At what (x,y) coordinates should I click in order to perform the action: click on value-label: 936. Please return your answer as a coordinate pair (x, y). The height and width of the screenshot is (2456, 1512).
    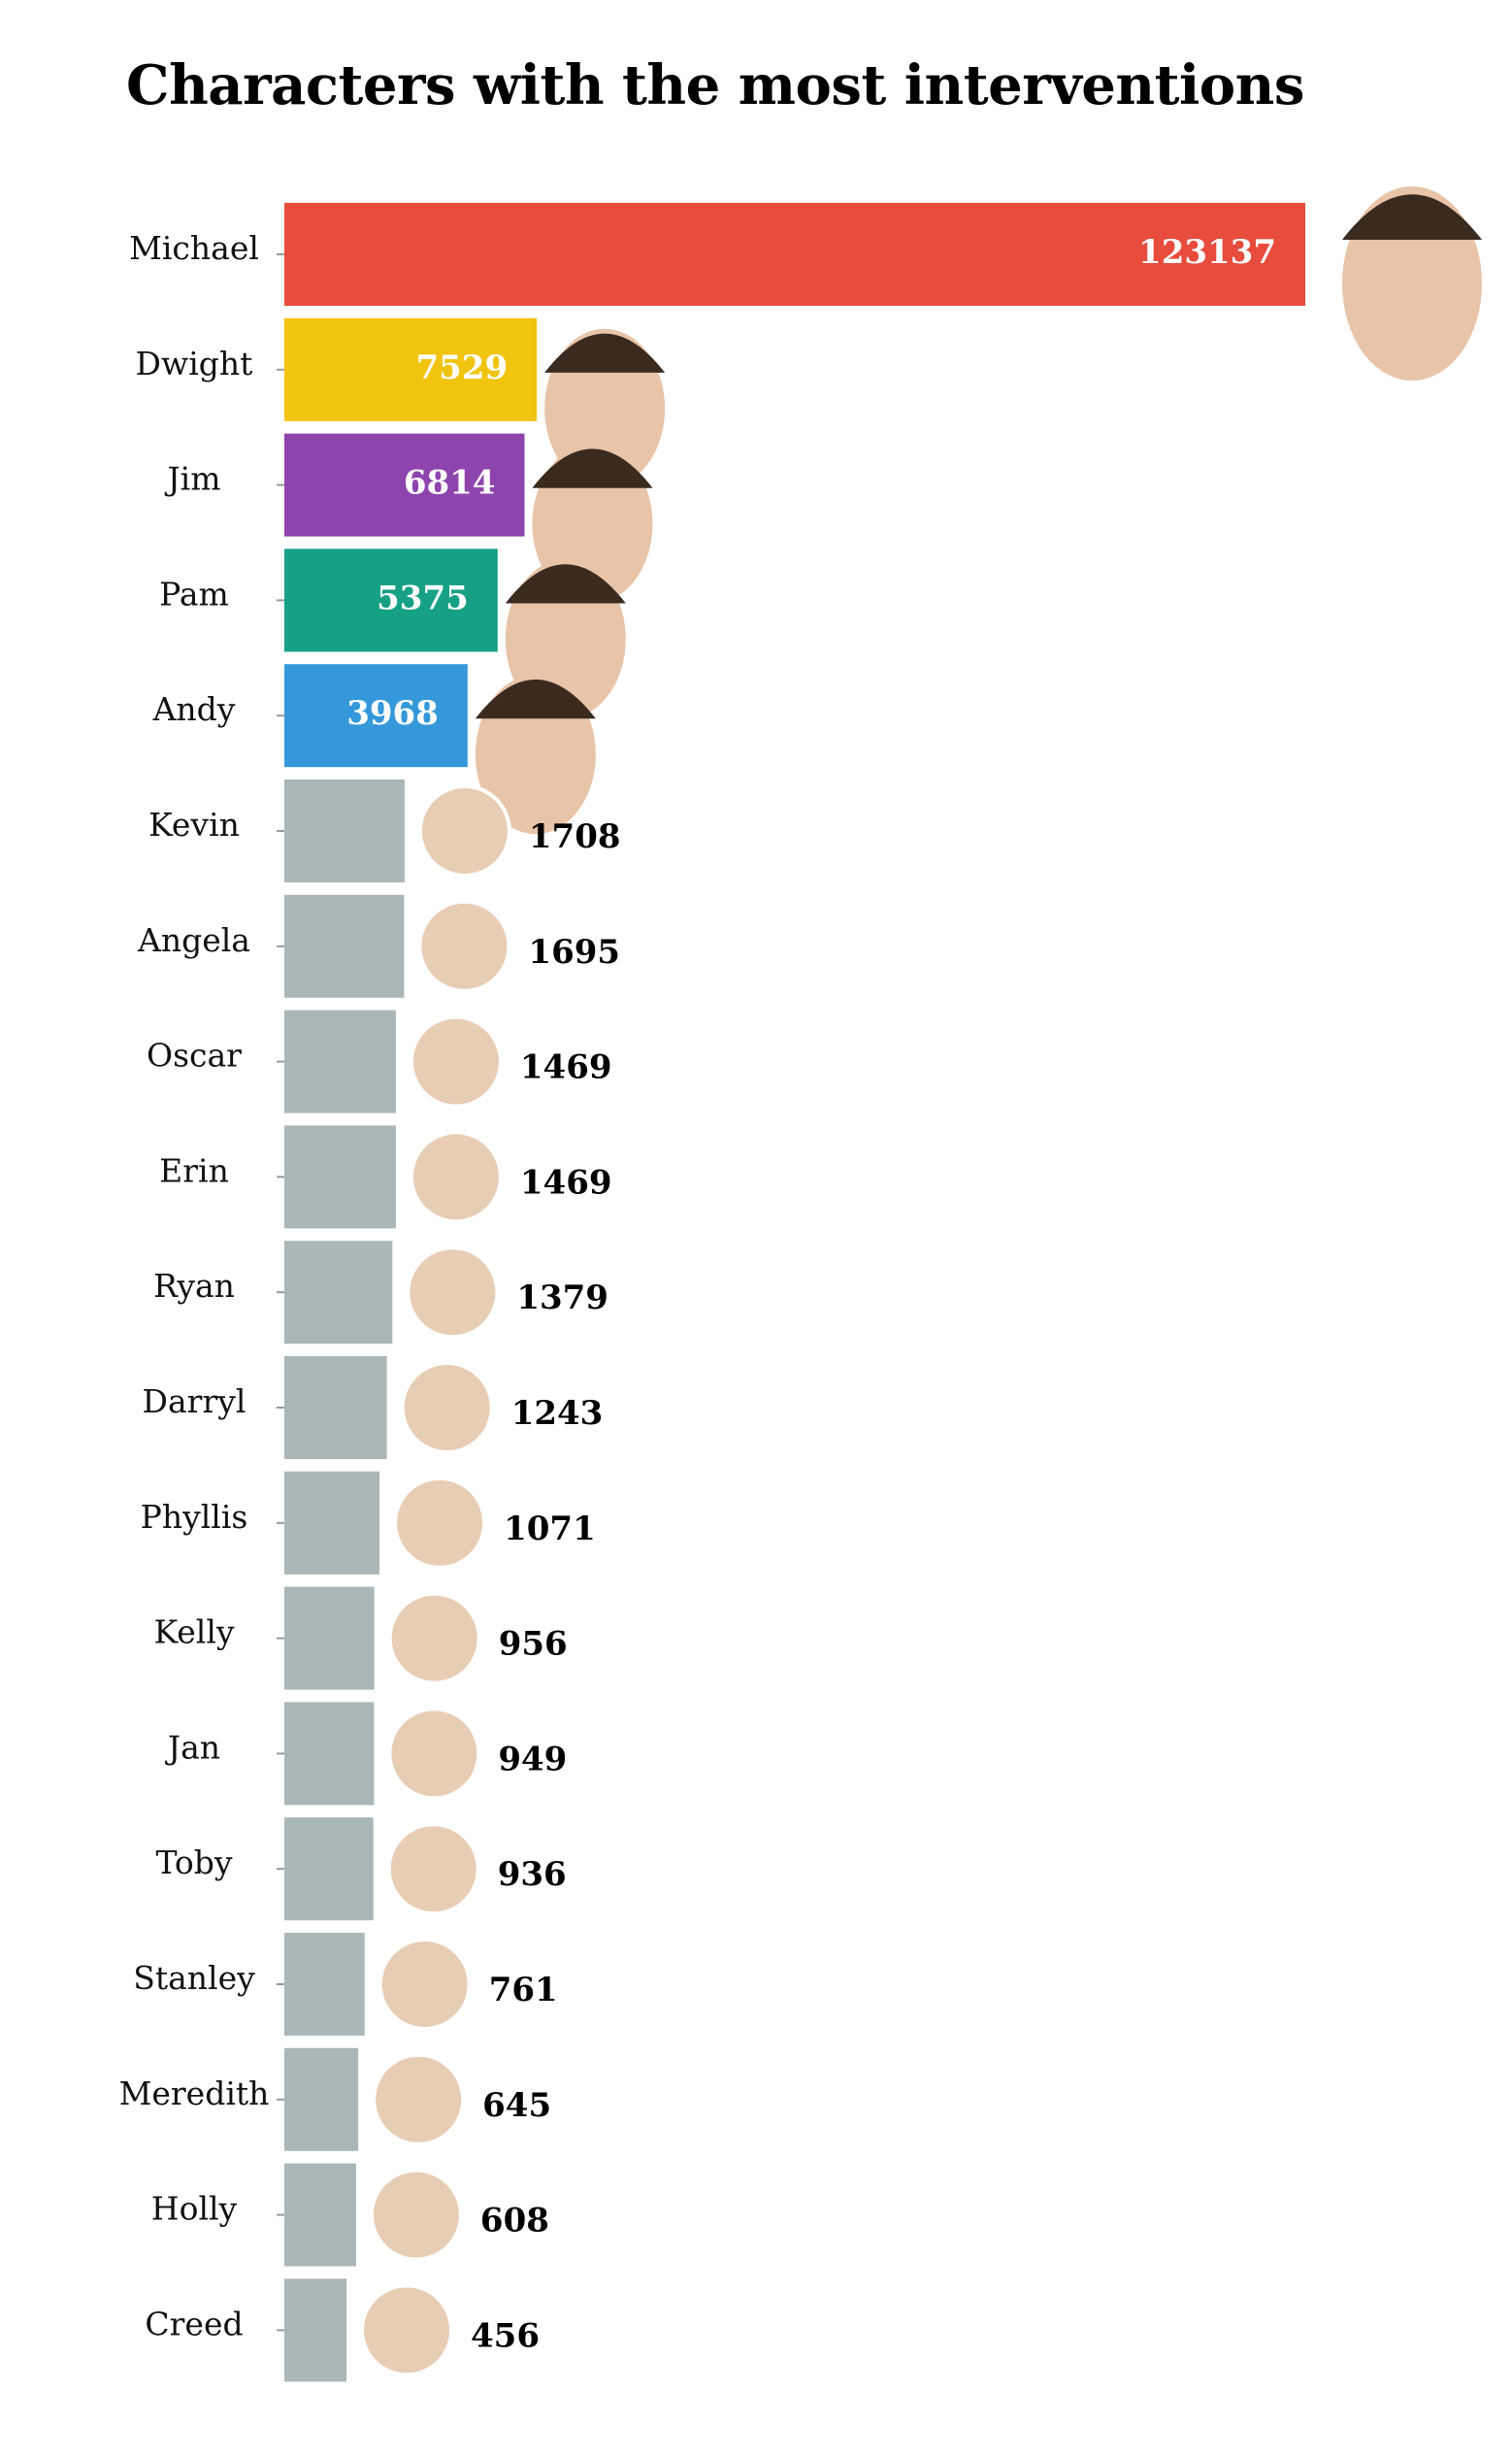
    Looking at the image, I should click on (532, 1874).